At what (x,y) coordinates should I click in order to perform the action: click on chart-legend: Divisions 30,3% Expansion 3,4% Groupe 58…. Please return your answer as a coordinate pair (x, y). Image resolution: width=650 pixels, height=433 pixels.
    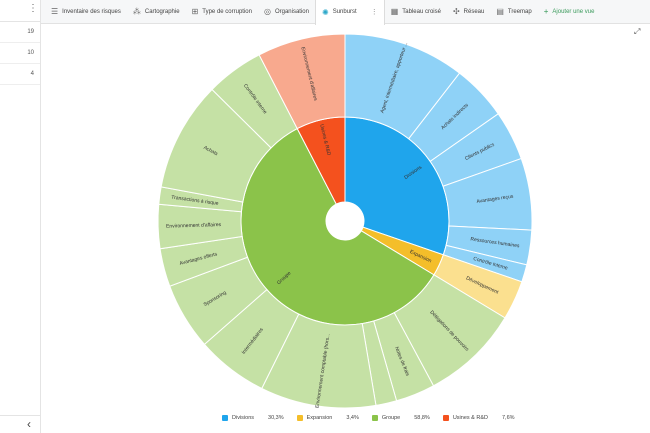
    Looking at the image, I should click on (375, 418).